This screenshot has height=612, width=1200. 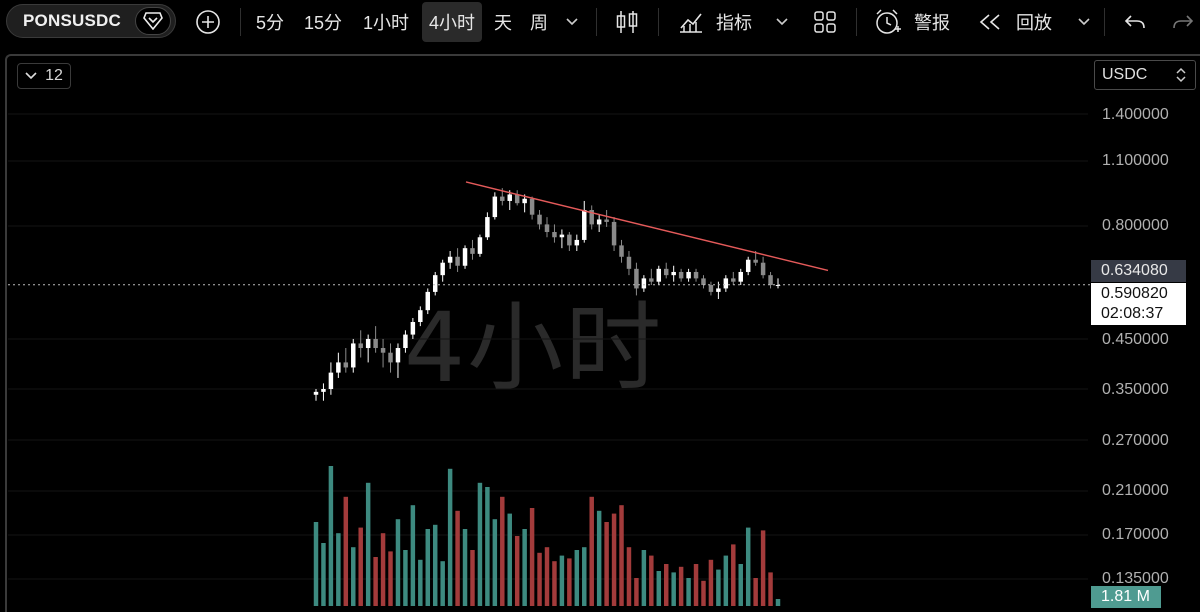 What do you see at coordinates (1138, 304) in the screenshot?
I see `last-price-badge: 0.590820 02:08:37` at bounding box center [1138, 304].